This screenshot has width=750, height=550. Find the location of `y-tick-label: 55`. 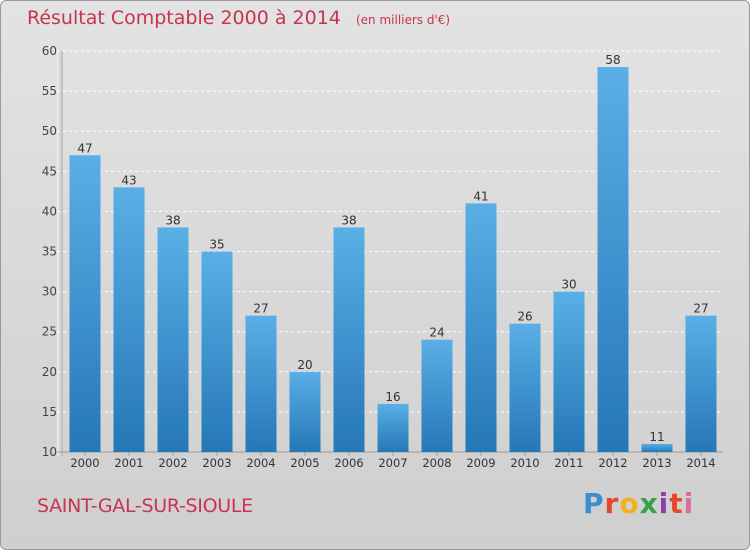

y-tick-label: 55 is located at coordinates (49, 91).